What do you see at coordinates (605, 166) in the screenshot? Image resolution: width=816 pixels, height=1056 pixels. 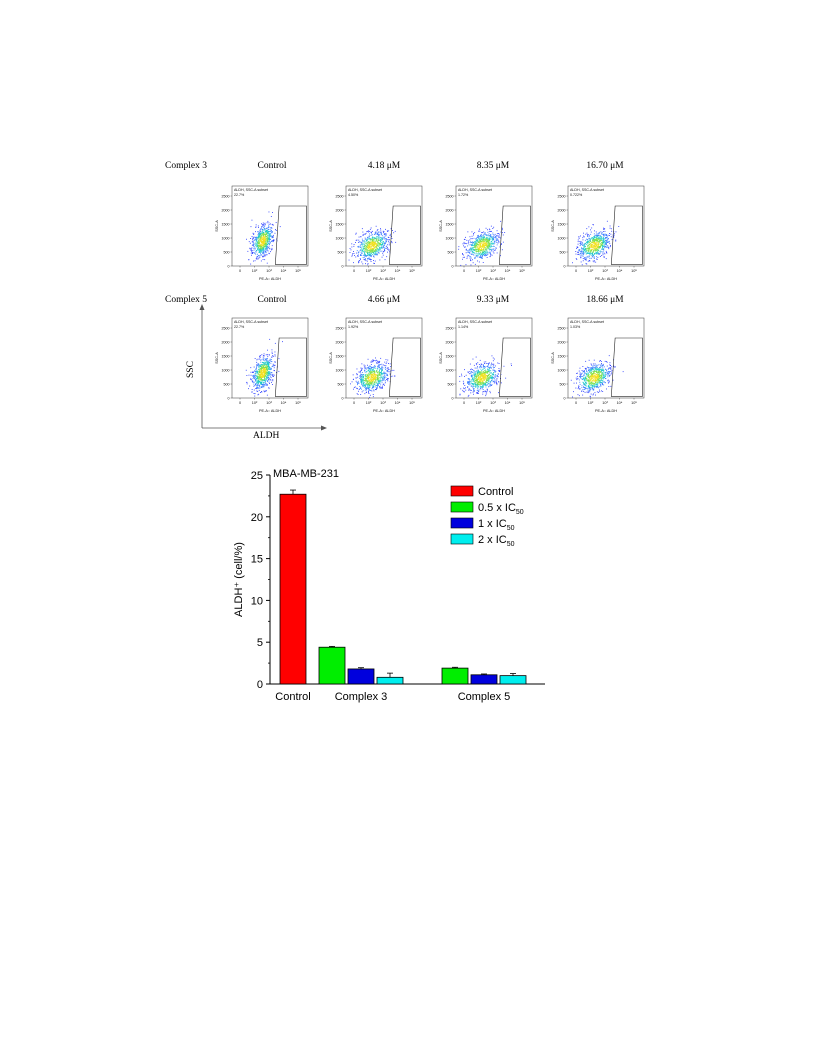 I see `panel-heading: 16.70 μM` at bounding box center [605, 166].